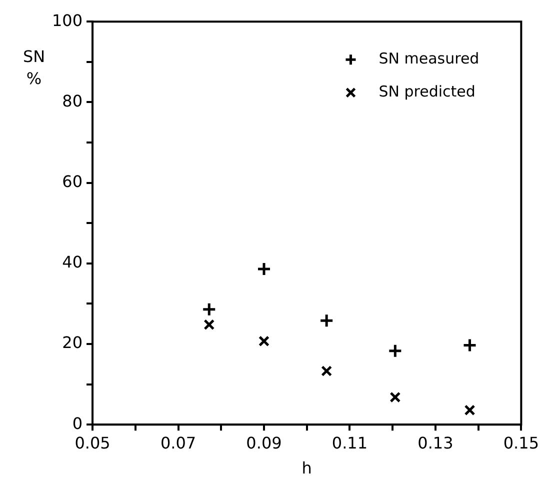 The image size is (551, 493). I want to click on x-tick-label: 0.15, so click(521, 442).